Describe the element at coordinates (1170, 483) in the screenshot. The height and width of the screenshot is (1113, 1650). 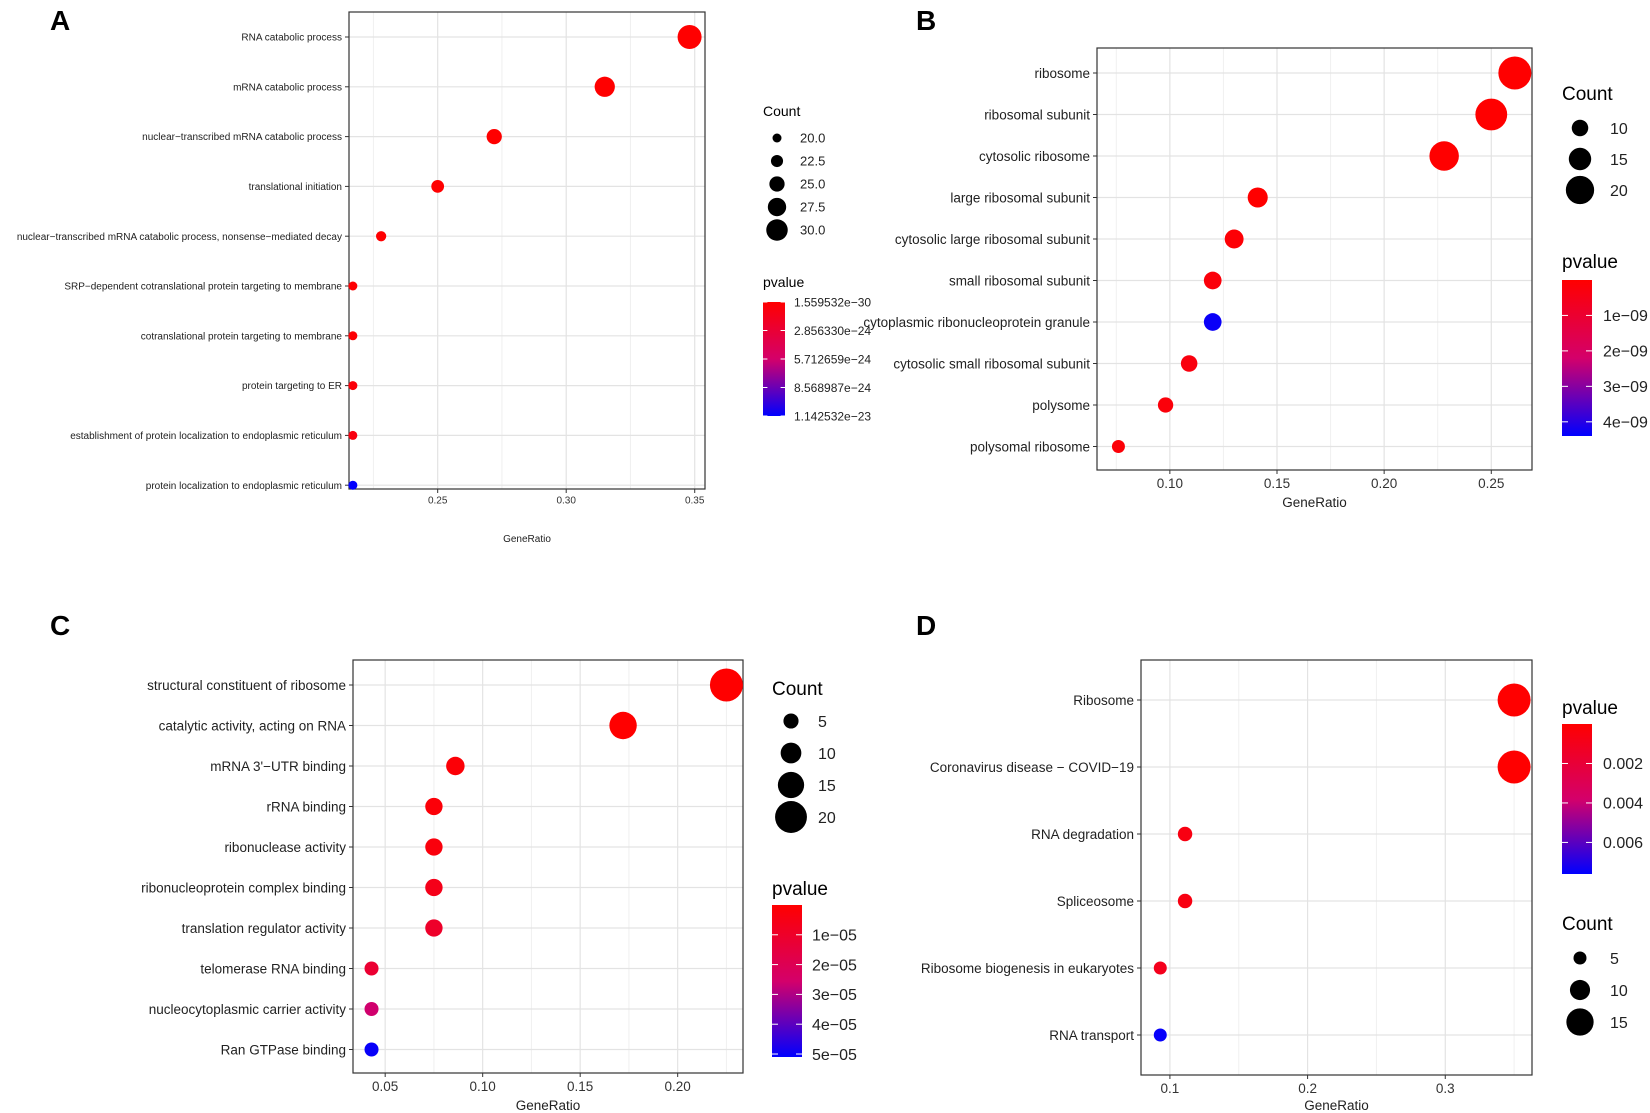
I see `x-tick-label: 0.10` at that location.